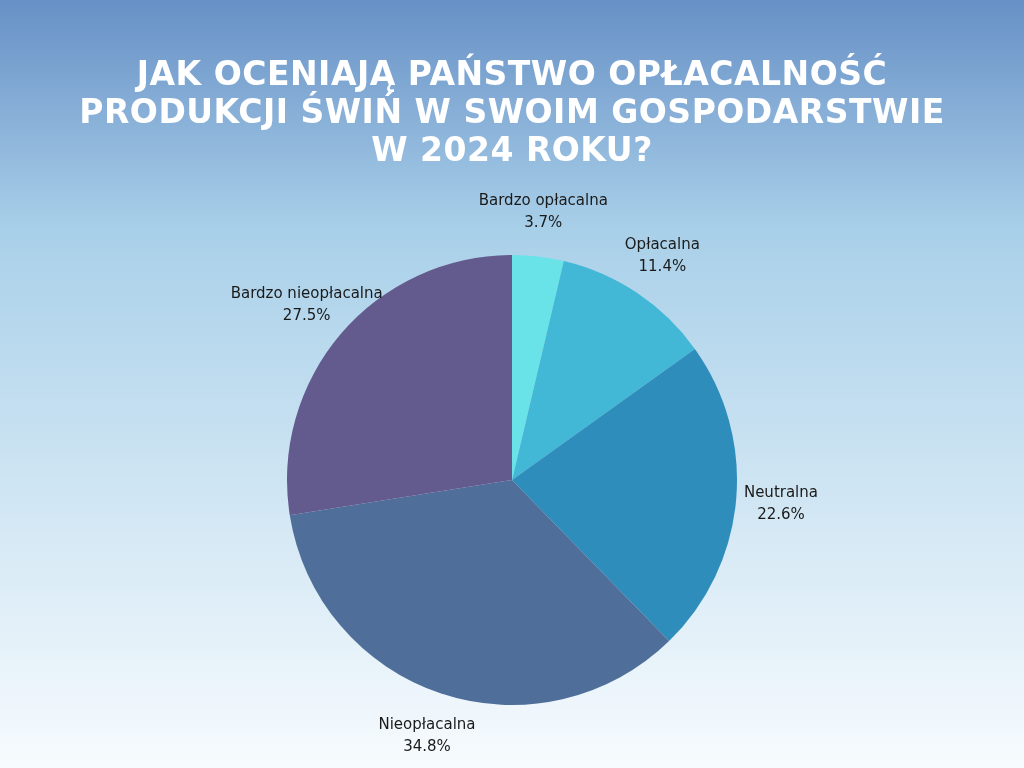 This screenshot has width=1024, height=768. Describe the element at coordinates (543, 221) in the screenshot. I see `data-label: 3.7%` at that location.